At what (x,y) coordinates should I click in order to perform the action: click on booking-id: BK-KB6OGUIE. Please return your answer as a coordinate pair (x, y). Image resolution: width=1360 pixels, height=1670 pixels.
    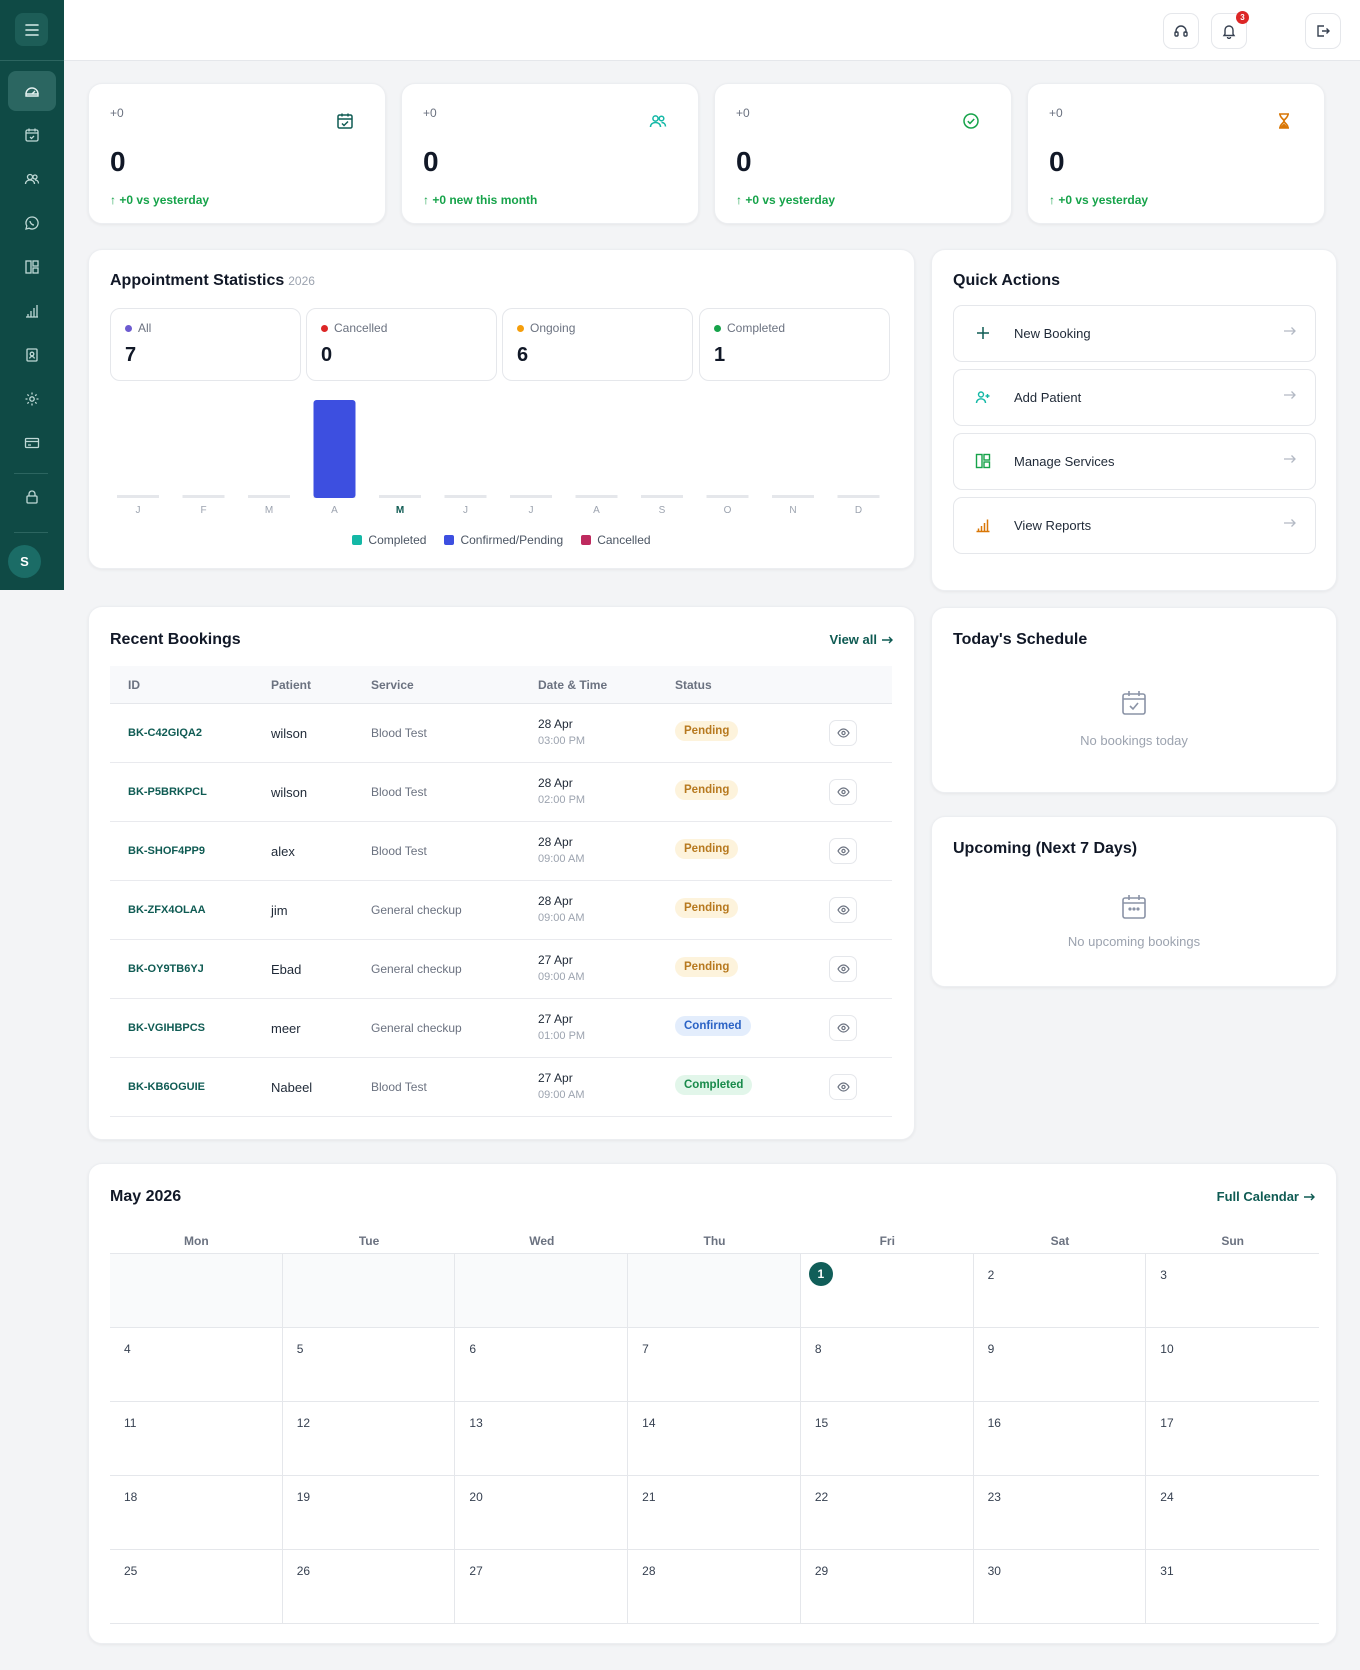
    Looking at the image, I should click on (167, 1087).